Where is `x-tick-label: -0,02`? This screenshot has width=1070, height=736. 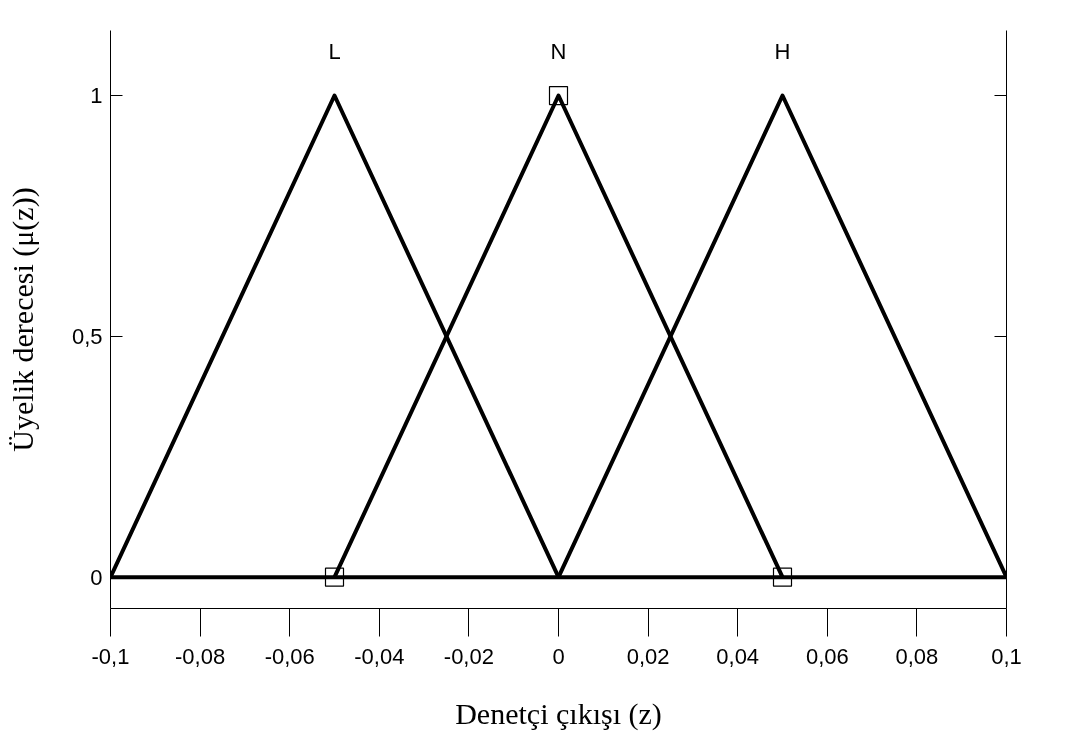
x-tick-label: -0,02 is located at coordinates (468, 656).